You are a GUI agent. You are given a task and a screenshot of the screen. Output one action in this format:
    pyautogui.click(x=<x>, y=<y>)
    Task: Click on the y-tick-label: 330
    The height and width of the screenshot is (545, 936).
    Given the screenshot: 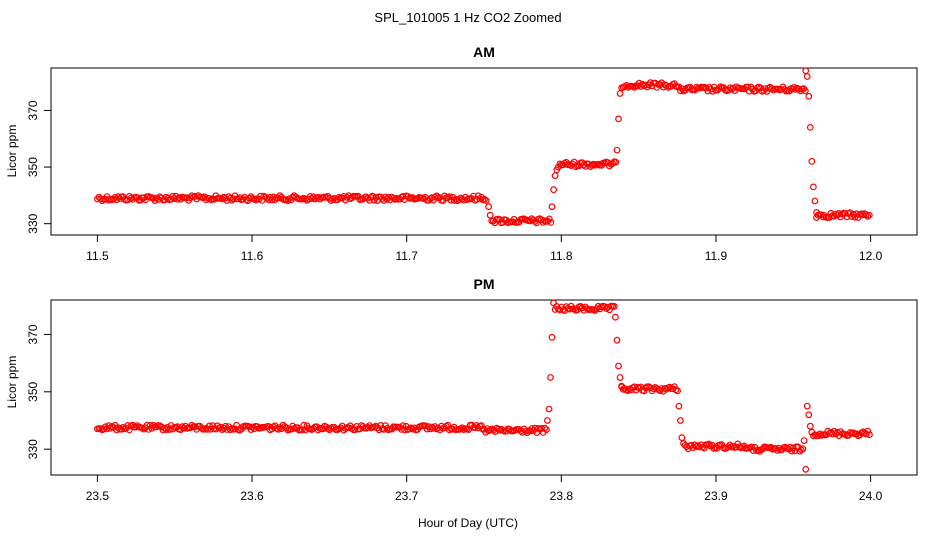 What is the action you would take?
    pyautogui.click(x=33, y=449)
    